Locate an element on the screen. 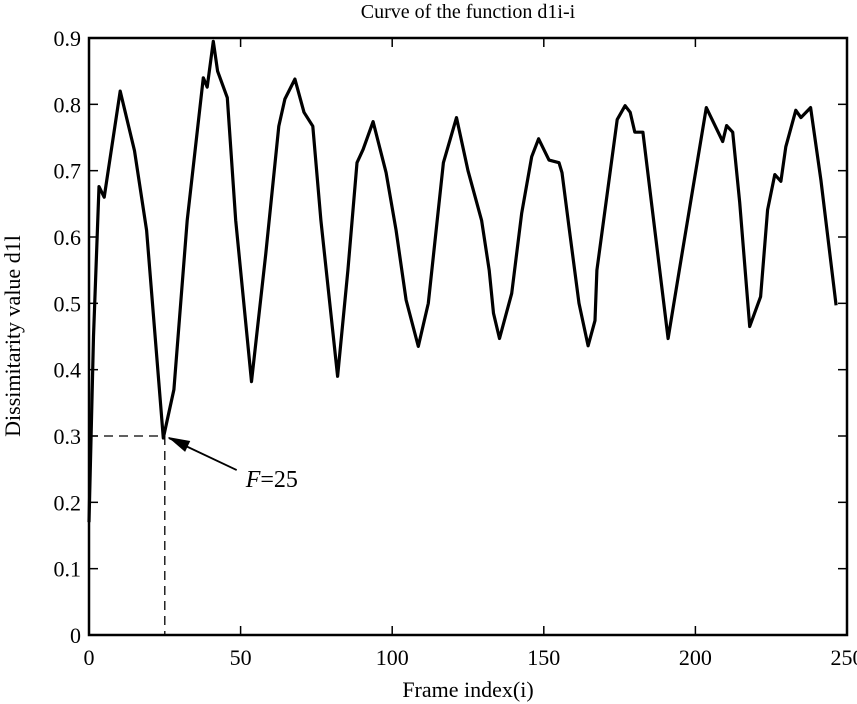 The height and width of the screenshot is (704, 857). y-tick-label: 0.1 is located at coordinates (68, 569).